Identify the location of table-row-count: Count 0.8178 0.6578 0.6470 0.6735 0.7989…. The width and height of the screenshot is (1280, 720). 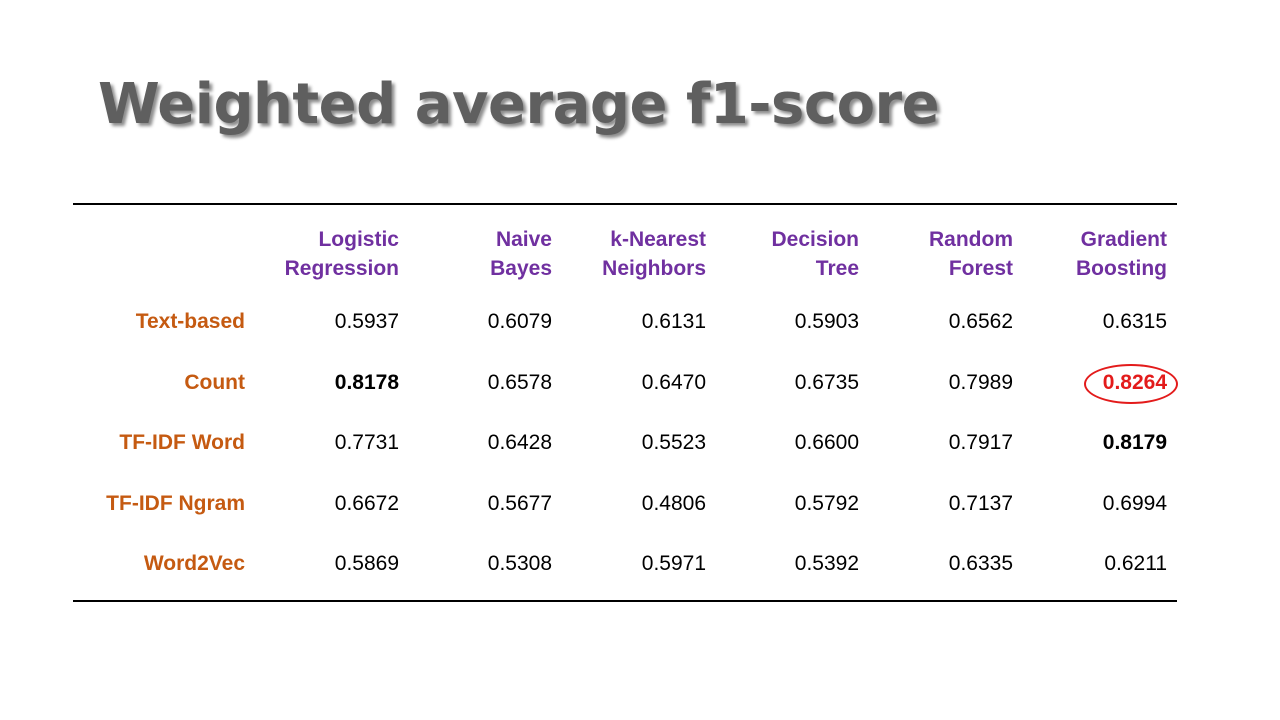
(625, 388).